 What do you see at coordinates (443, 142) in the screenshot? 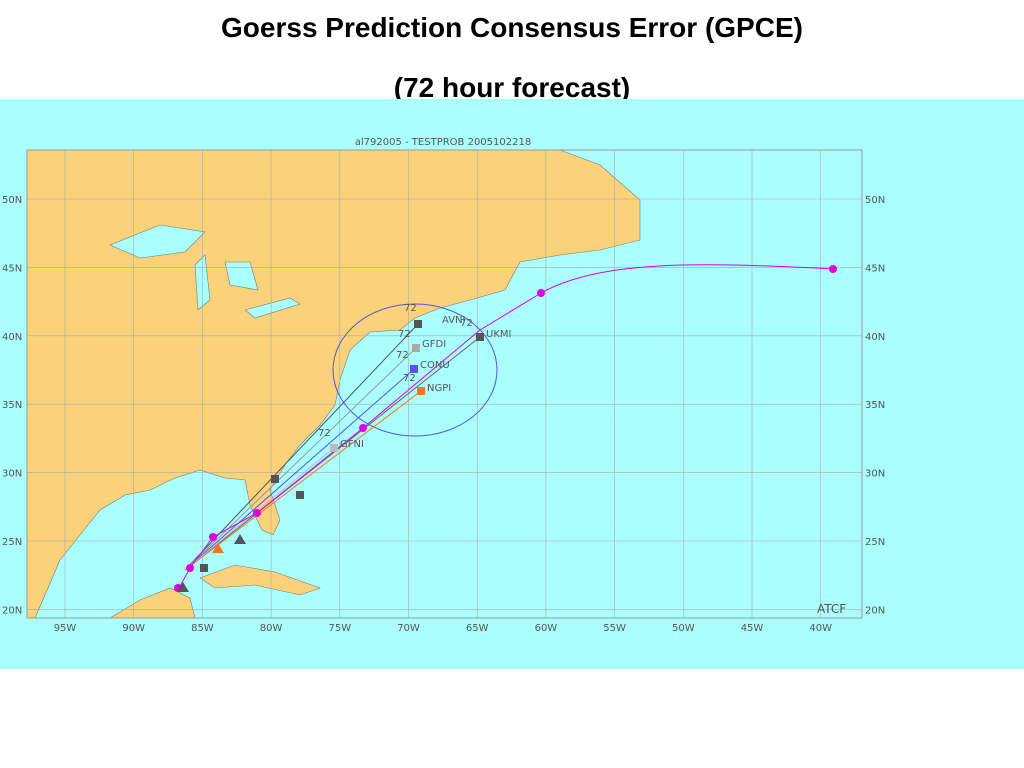
I see `map-title: al792005 - TESTPROB 2005102218` at bounding box center [443, 142].